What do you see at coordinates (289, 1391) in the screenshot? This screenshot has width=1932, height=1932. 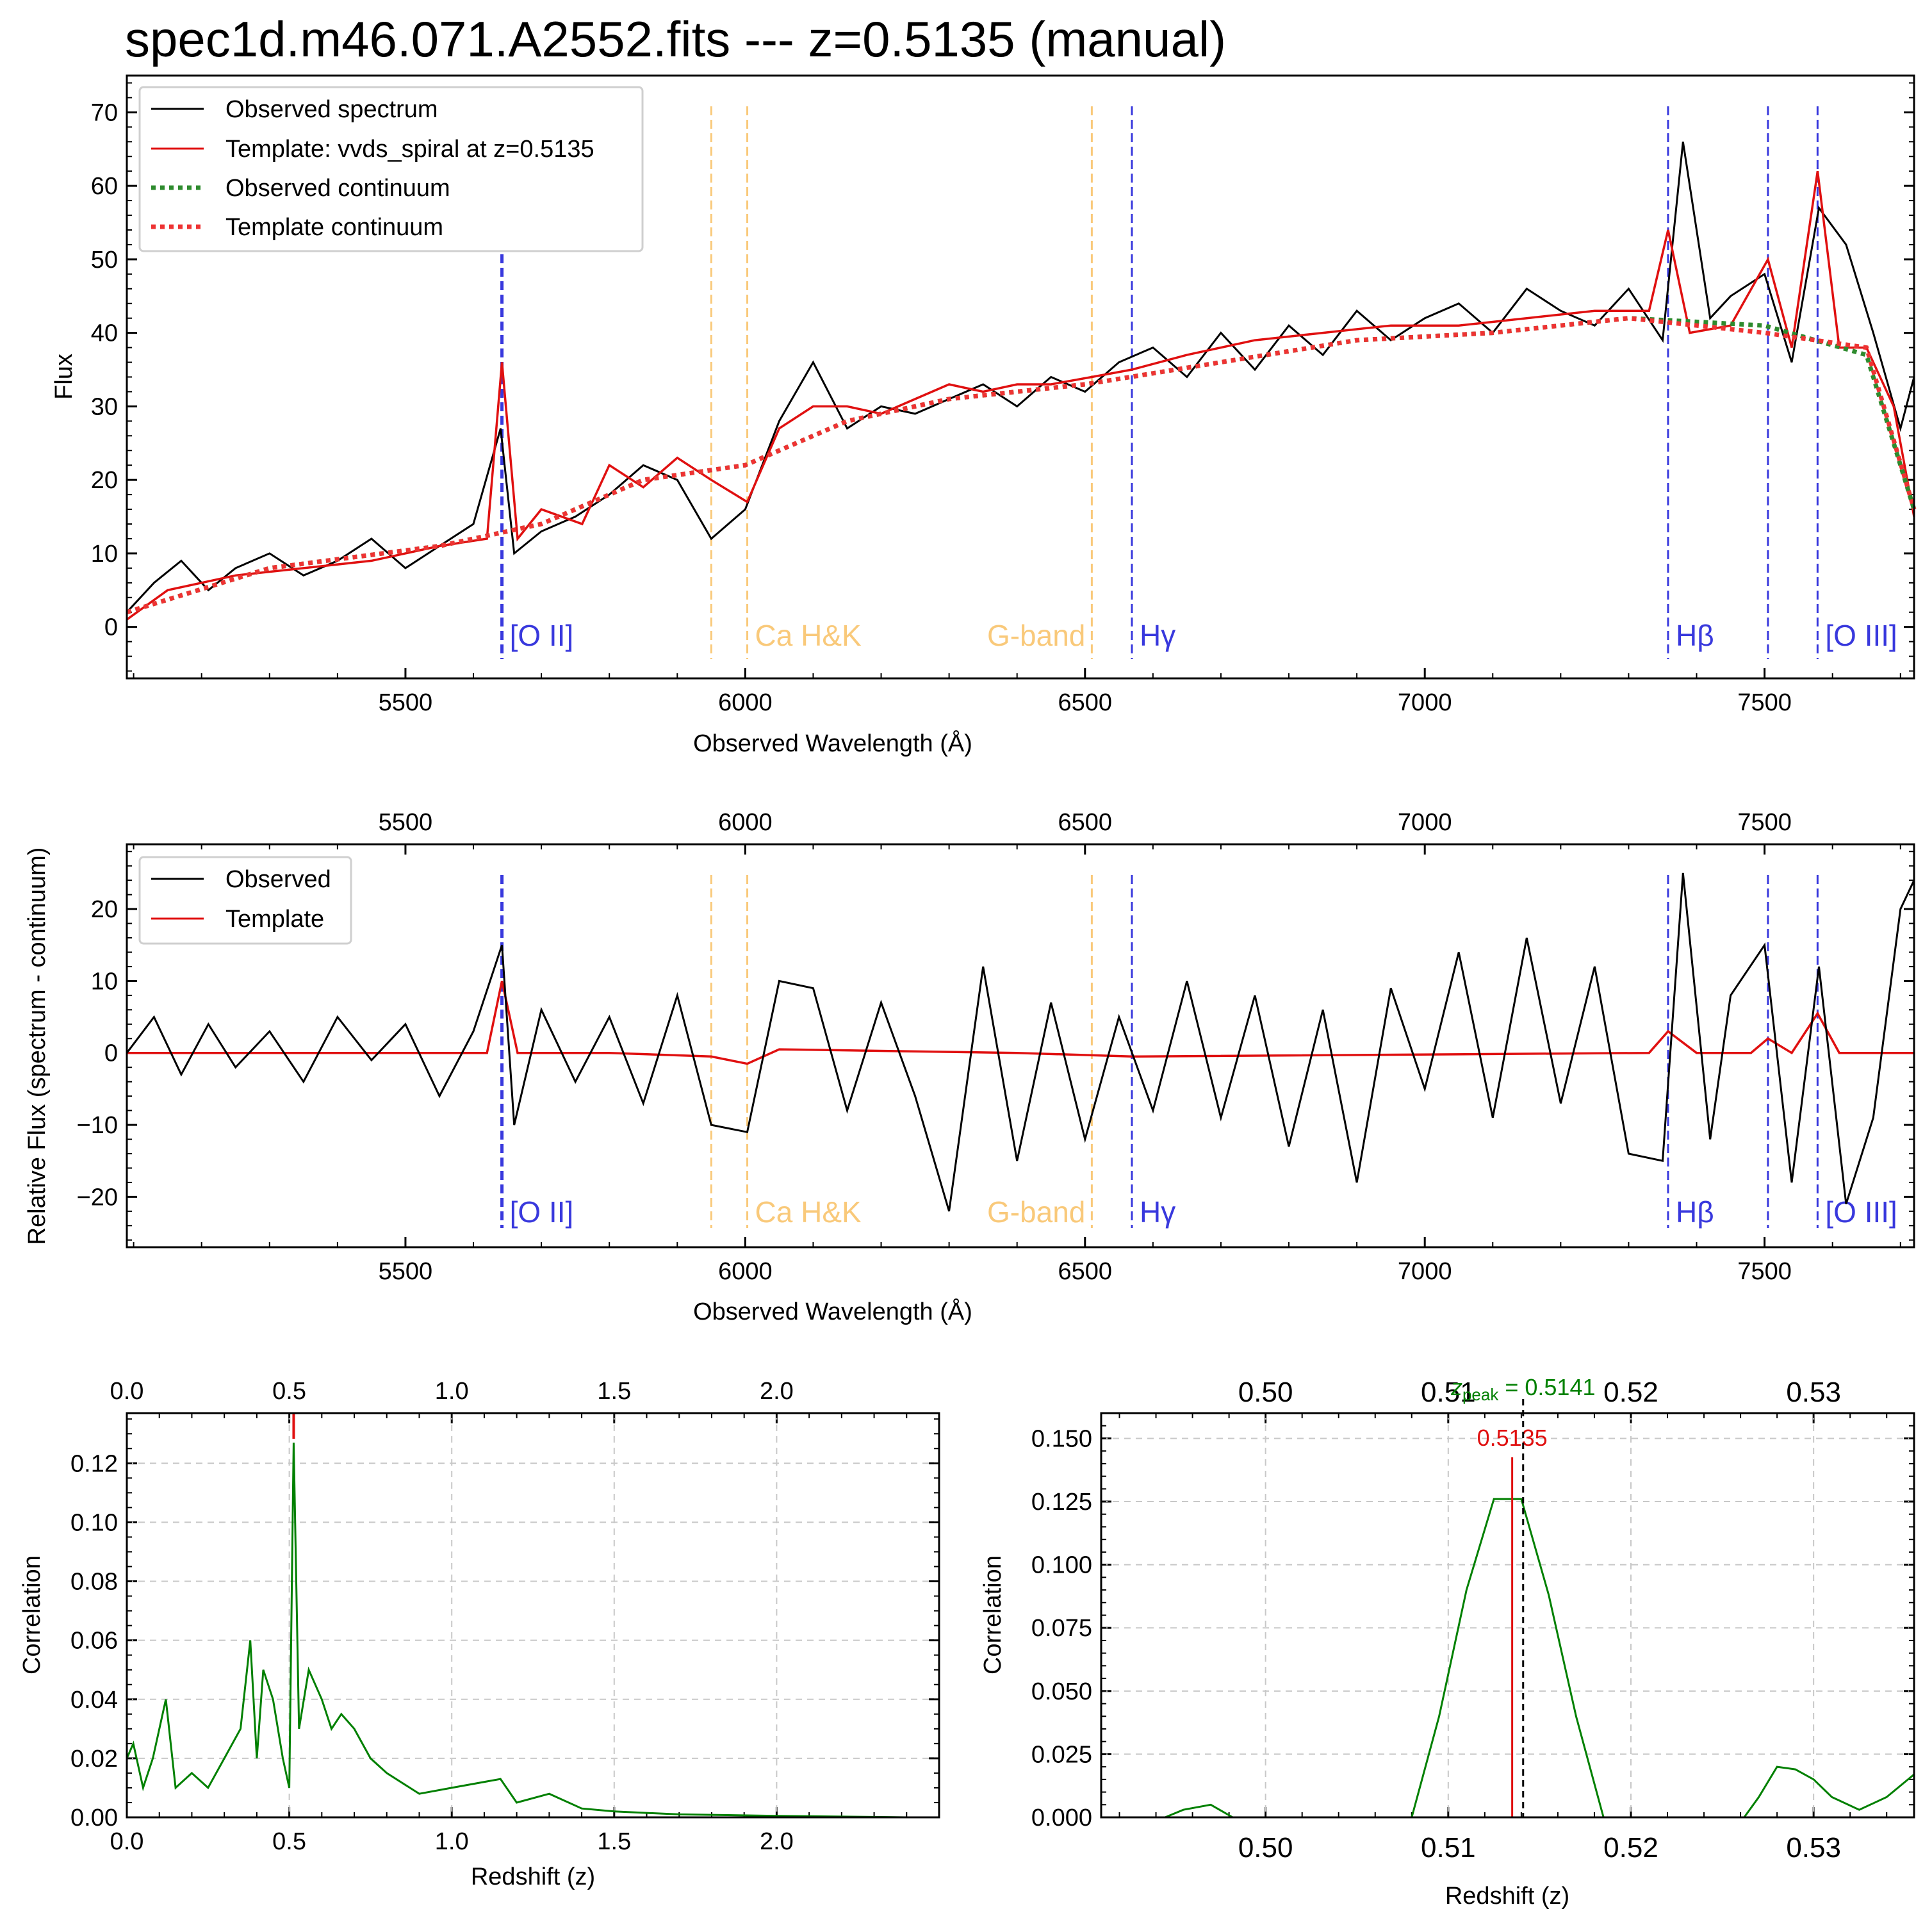 I see `x-top-tick-label: 0.5` at bounding box center [289, 1391].